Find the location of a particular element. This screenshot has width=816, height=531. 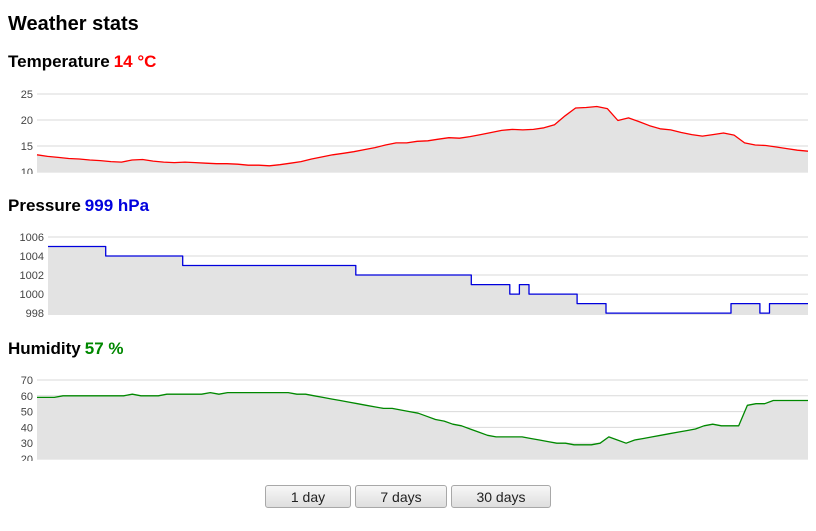

one-day-button: 1 day is located at coordinates (308, 496).